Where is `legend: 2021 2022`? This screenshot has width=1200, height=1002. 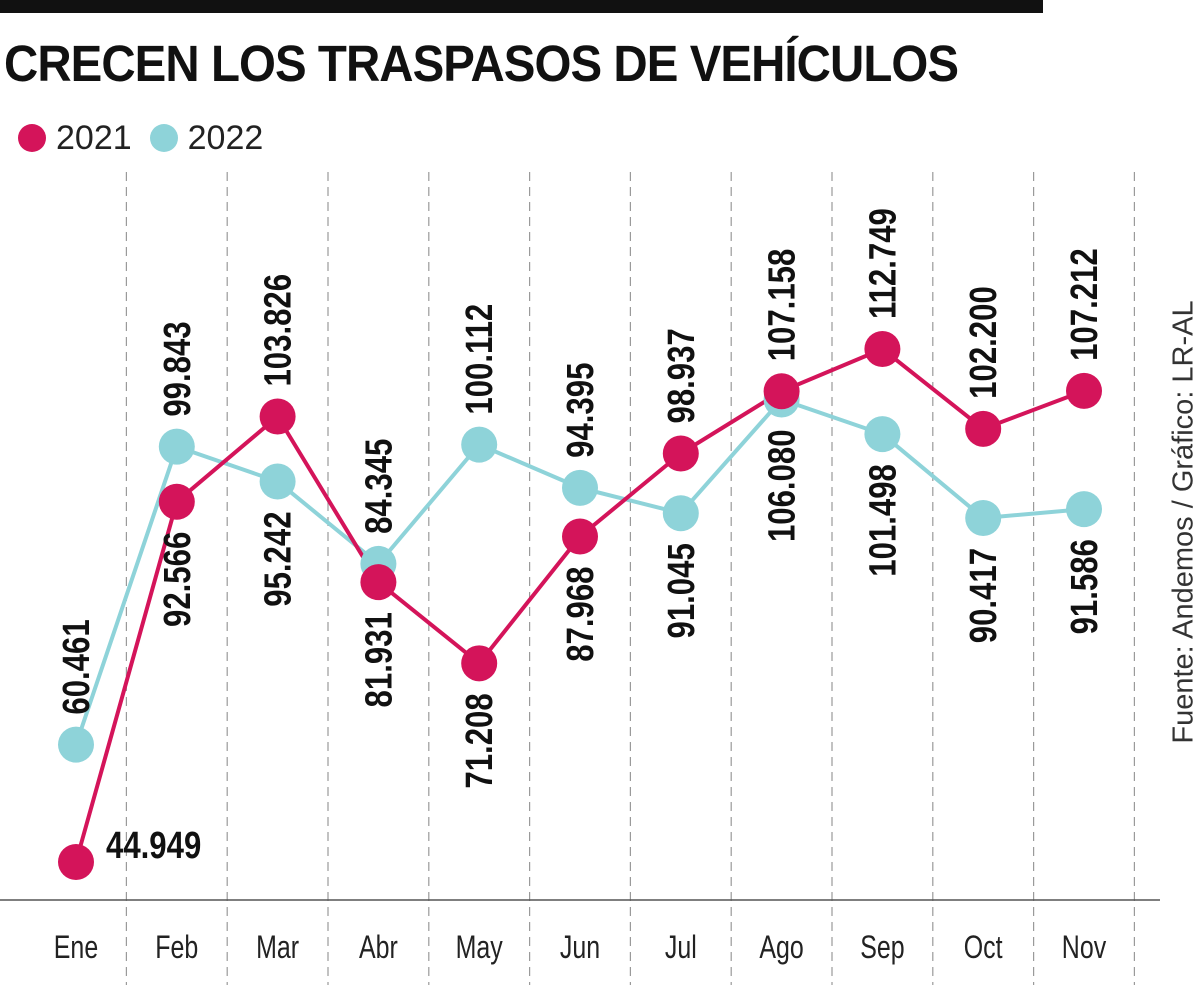 legend: 2021 2022 is located at coordinates (149, 138).